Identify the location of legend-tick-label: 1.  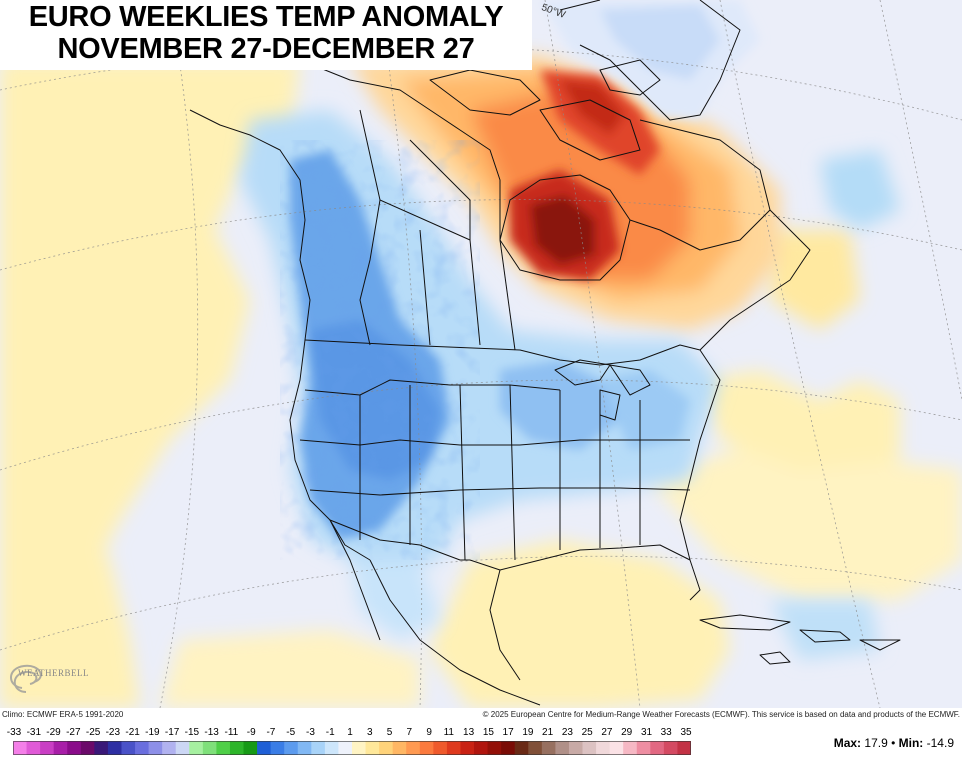
(350, 732).